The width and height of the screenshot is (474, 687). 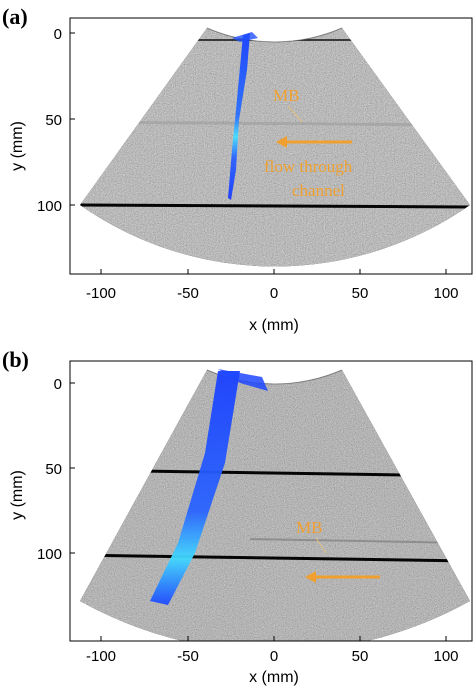 I want to click on flow-label-line1: flow through, so click(x=308, y=166).